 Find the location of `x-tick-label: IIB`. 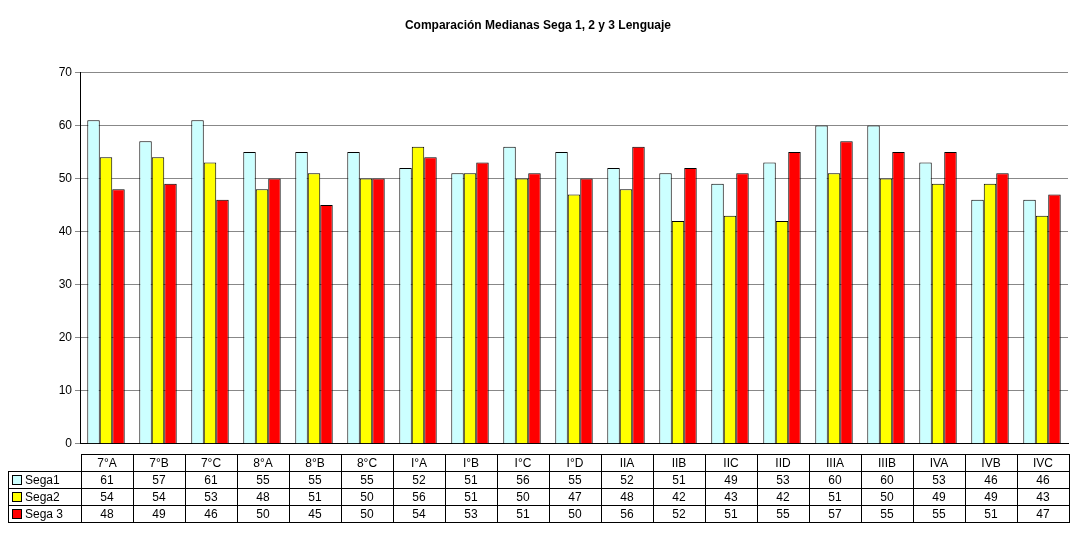

x-tick-label: IIB is located at coordinates (679, 463).